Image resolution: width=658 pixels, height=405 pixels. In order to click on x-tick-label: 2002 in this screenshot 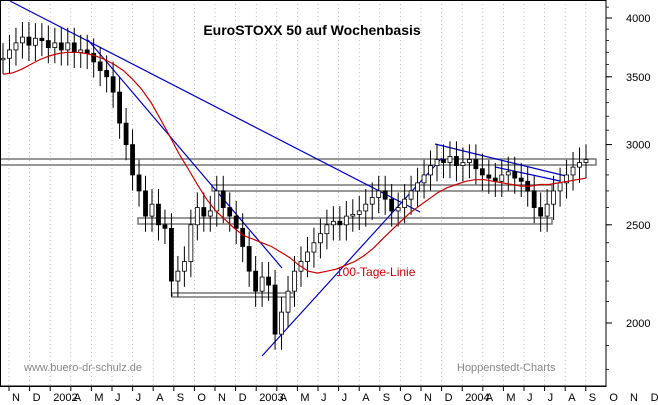, I will do `click(65, 398)`.